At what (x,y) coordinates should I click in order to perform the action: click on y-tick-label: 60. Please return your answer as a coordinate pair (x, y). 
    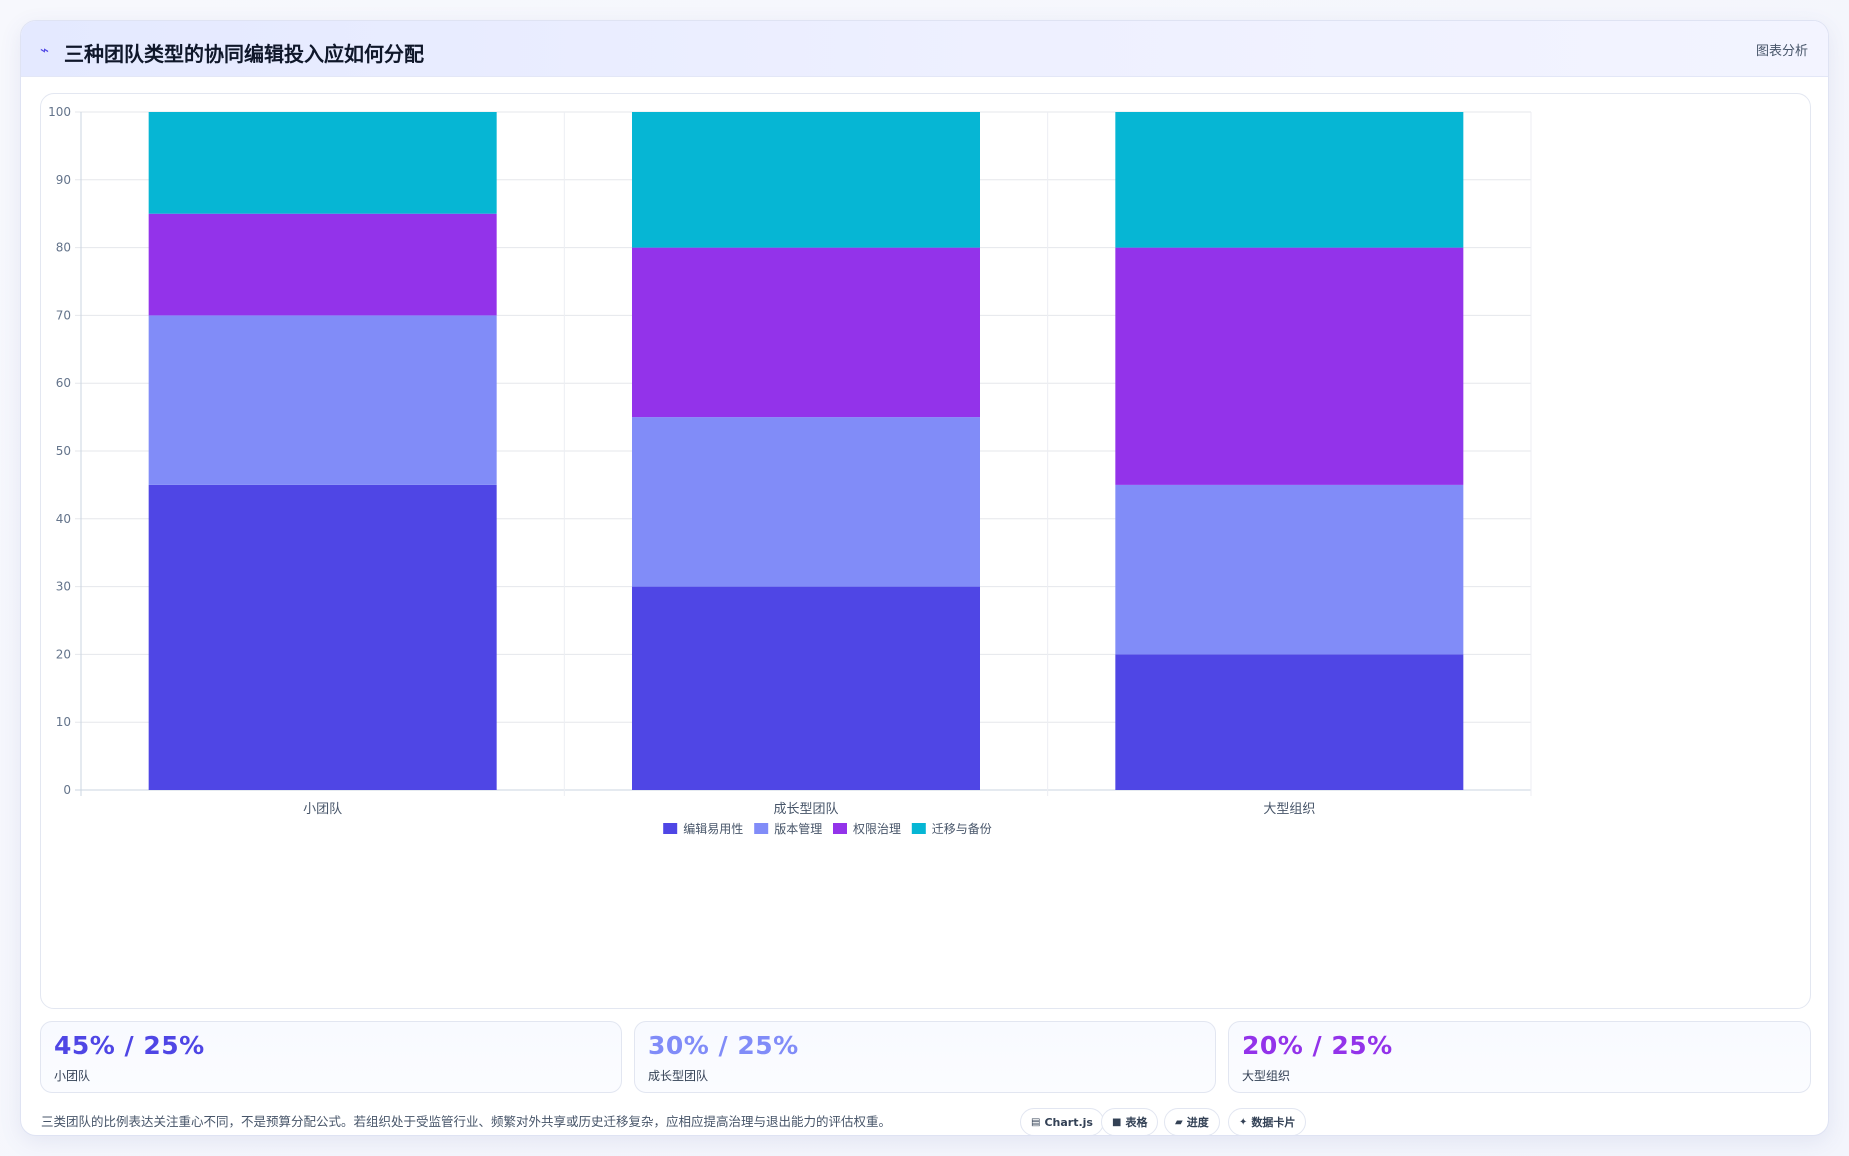
    Looking at the image, I should click on (63, 383).